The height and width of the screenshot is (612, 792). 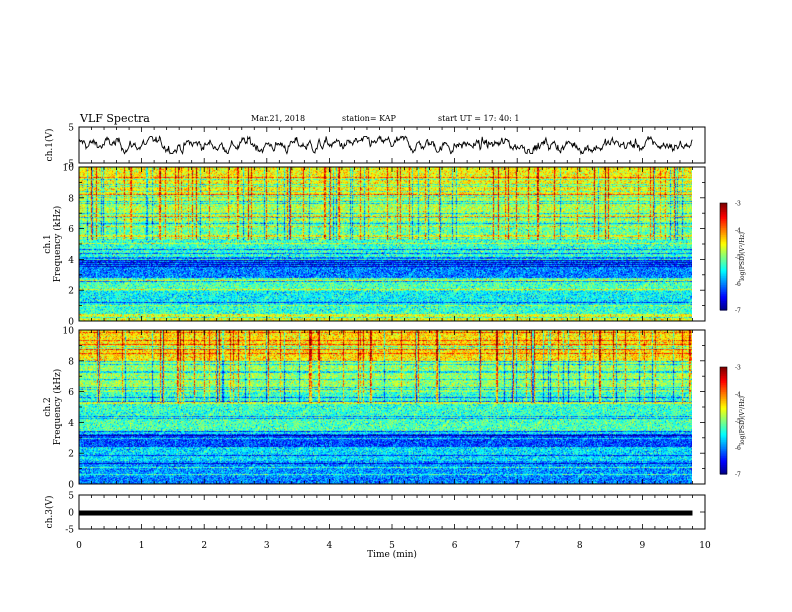 I want to click on station-label: station= KAP, so click(x=369, y=118).